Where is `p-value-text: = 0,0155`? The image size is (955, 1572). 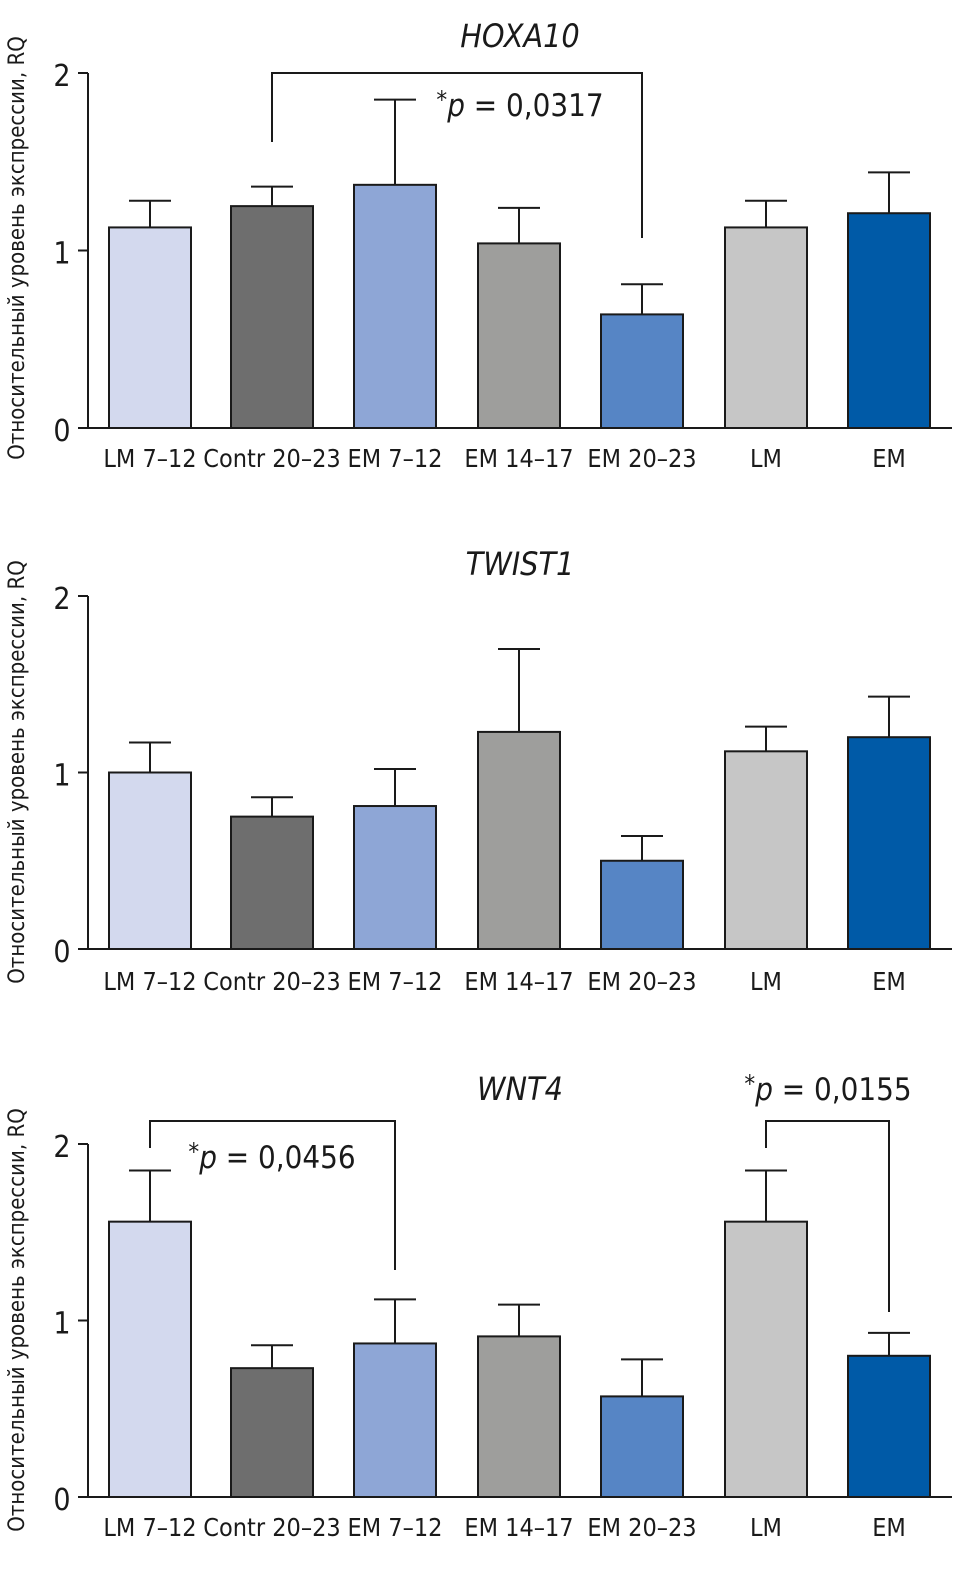
p-value-text: = 0,0155 is located at coordinates (842, 1090).